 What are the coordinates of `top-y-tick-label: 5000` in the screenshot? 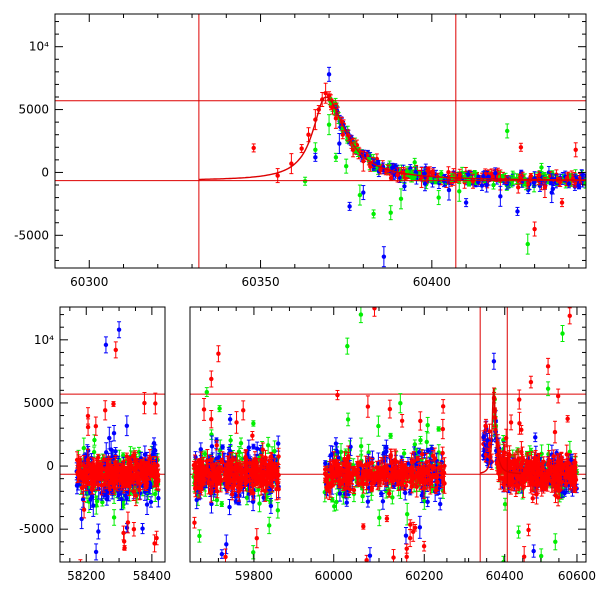 It's located at (33, 110).